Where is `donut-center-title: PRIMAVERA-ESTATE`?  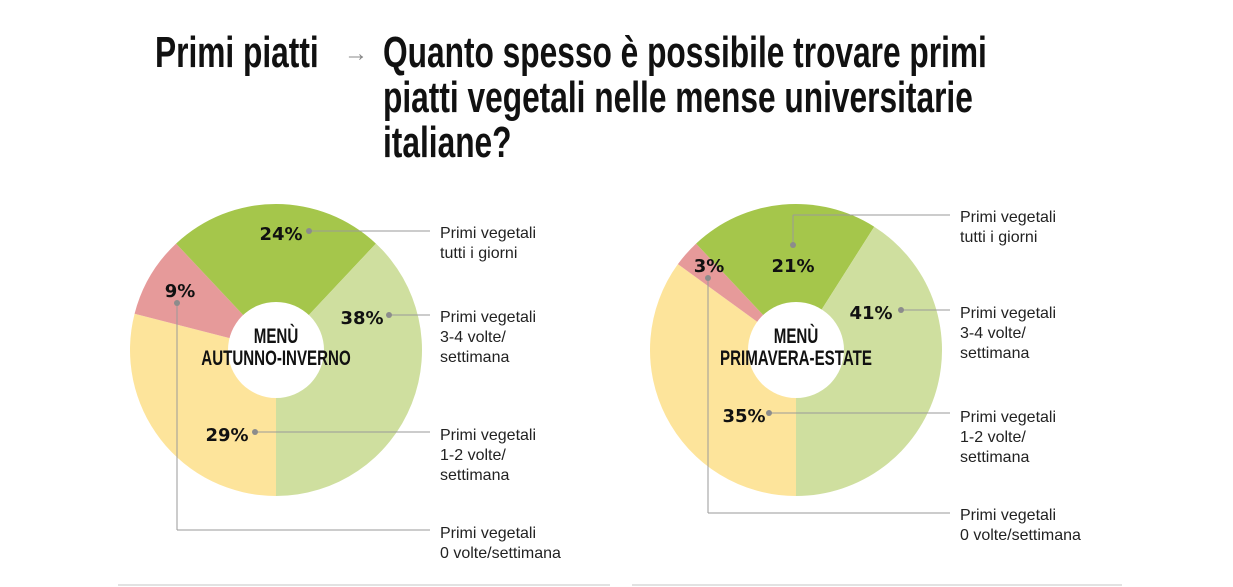
donut-center-title: PRIMAVERA-ESTATE is located at coordinates (796, 357).